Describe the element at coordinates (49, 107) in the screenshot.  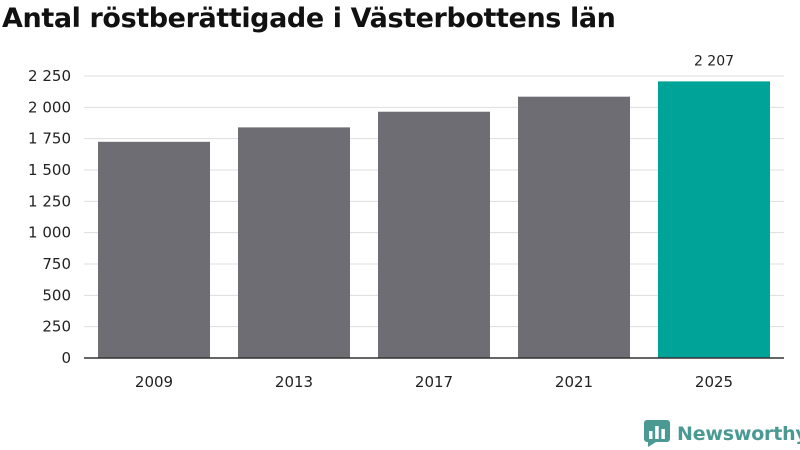
I see `y-tick-label: 2 000` at that location.